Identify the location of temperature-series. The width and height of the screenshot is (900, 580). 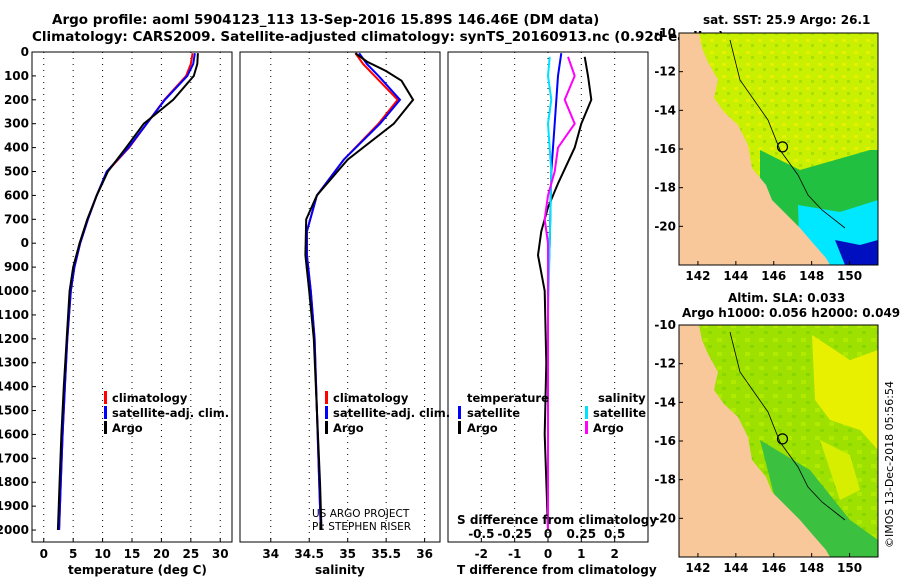
(127, 292).